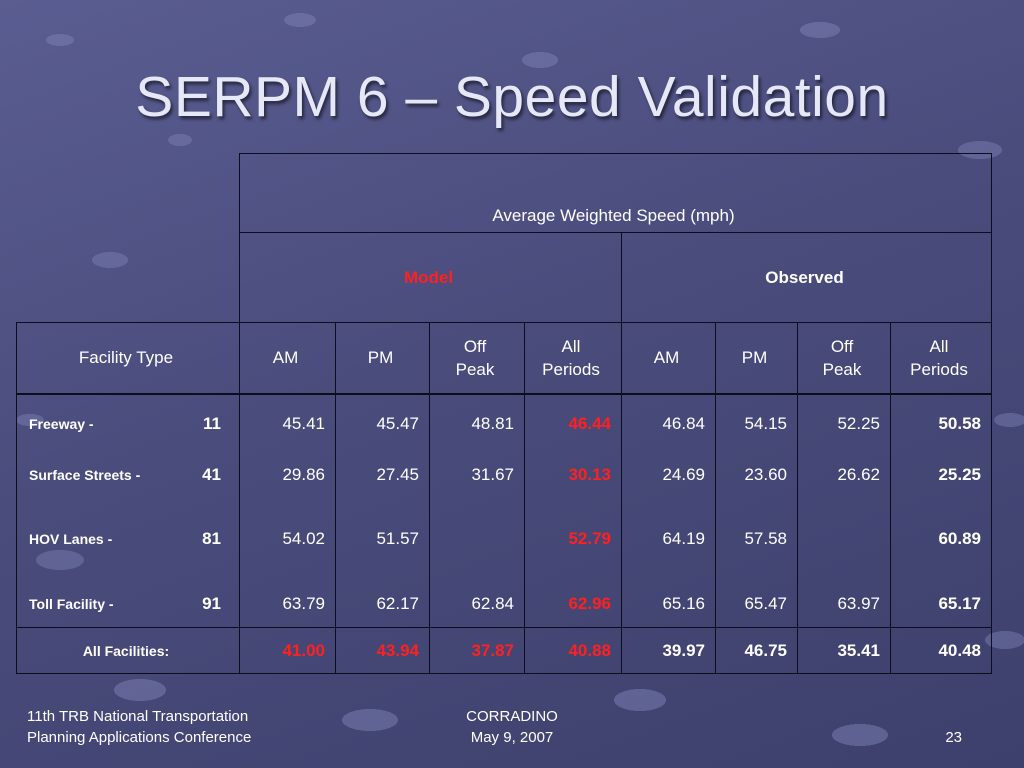  I want to click on facility-type-cell: Freeway - 11, so click(128, 423).